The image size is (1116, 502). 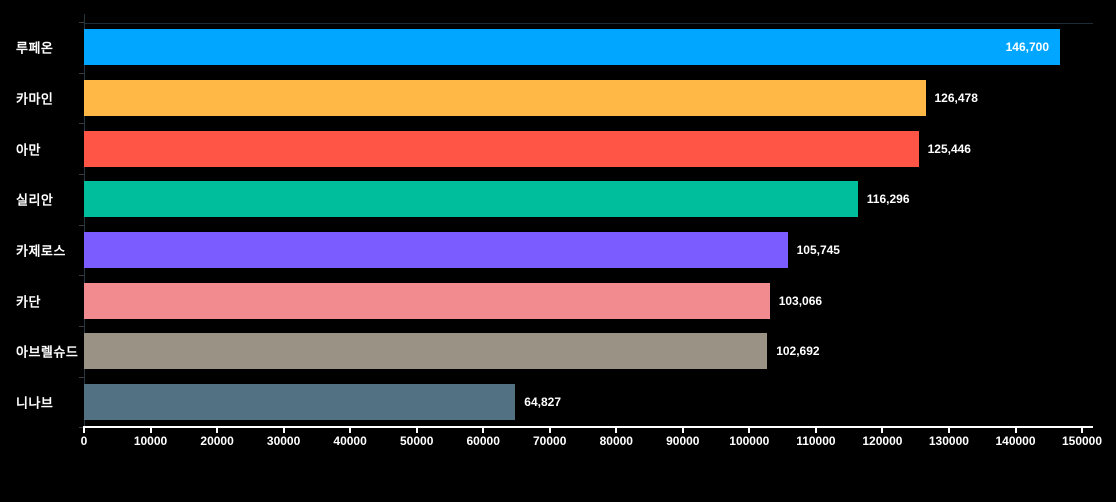 I want to click on category-label: 아브렐슈드, so click(x=47, y=352).